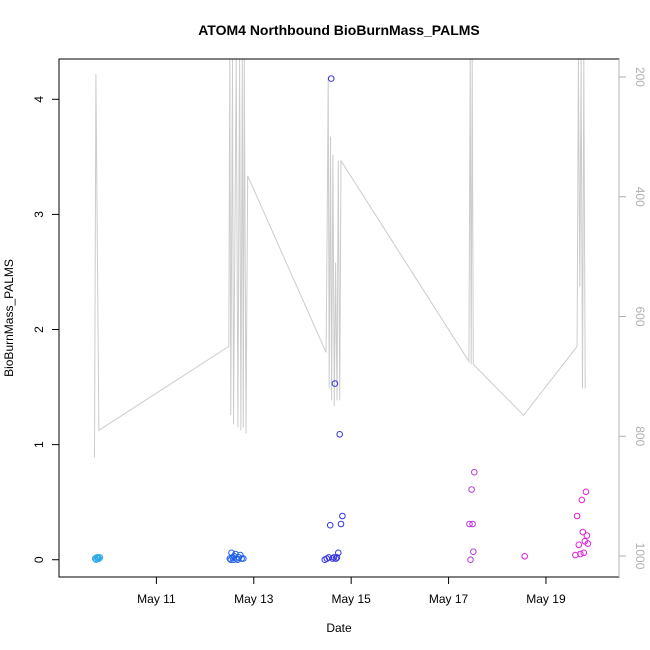 The width and height of the screenshot is (650, 650). Describe the element at coordinates (39, 559) in the screenshot. I see `y-tick-label: 0` at that location.